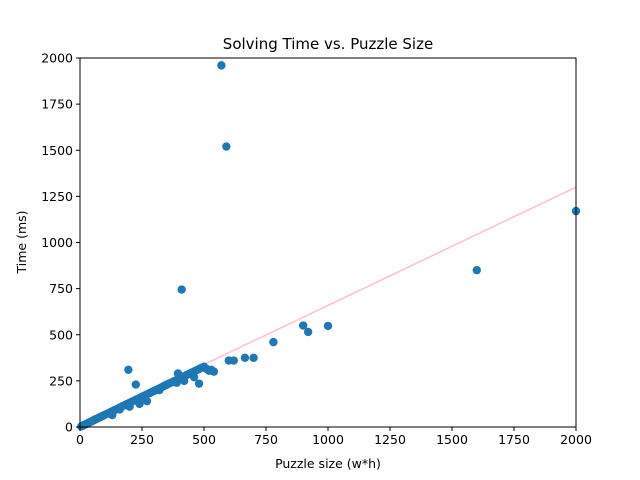  What do you see at coordinates (328, 463) in the screenshot?
I see `x-axis-title: Puzzle size (w*h)` at bounding box center [328, 463].